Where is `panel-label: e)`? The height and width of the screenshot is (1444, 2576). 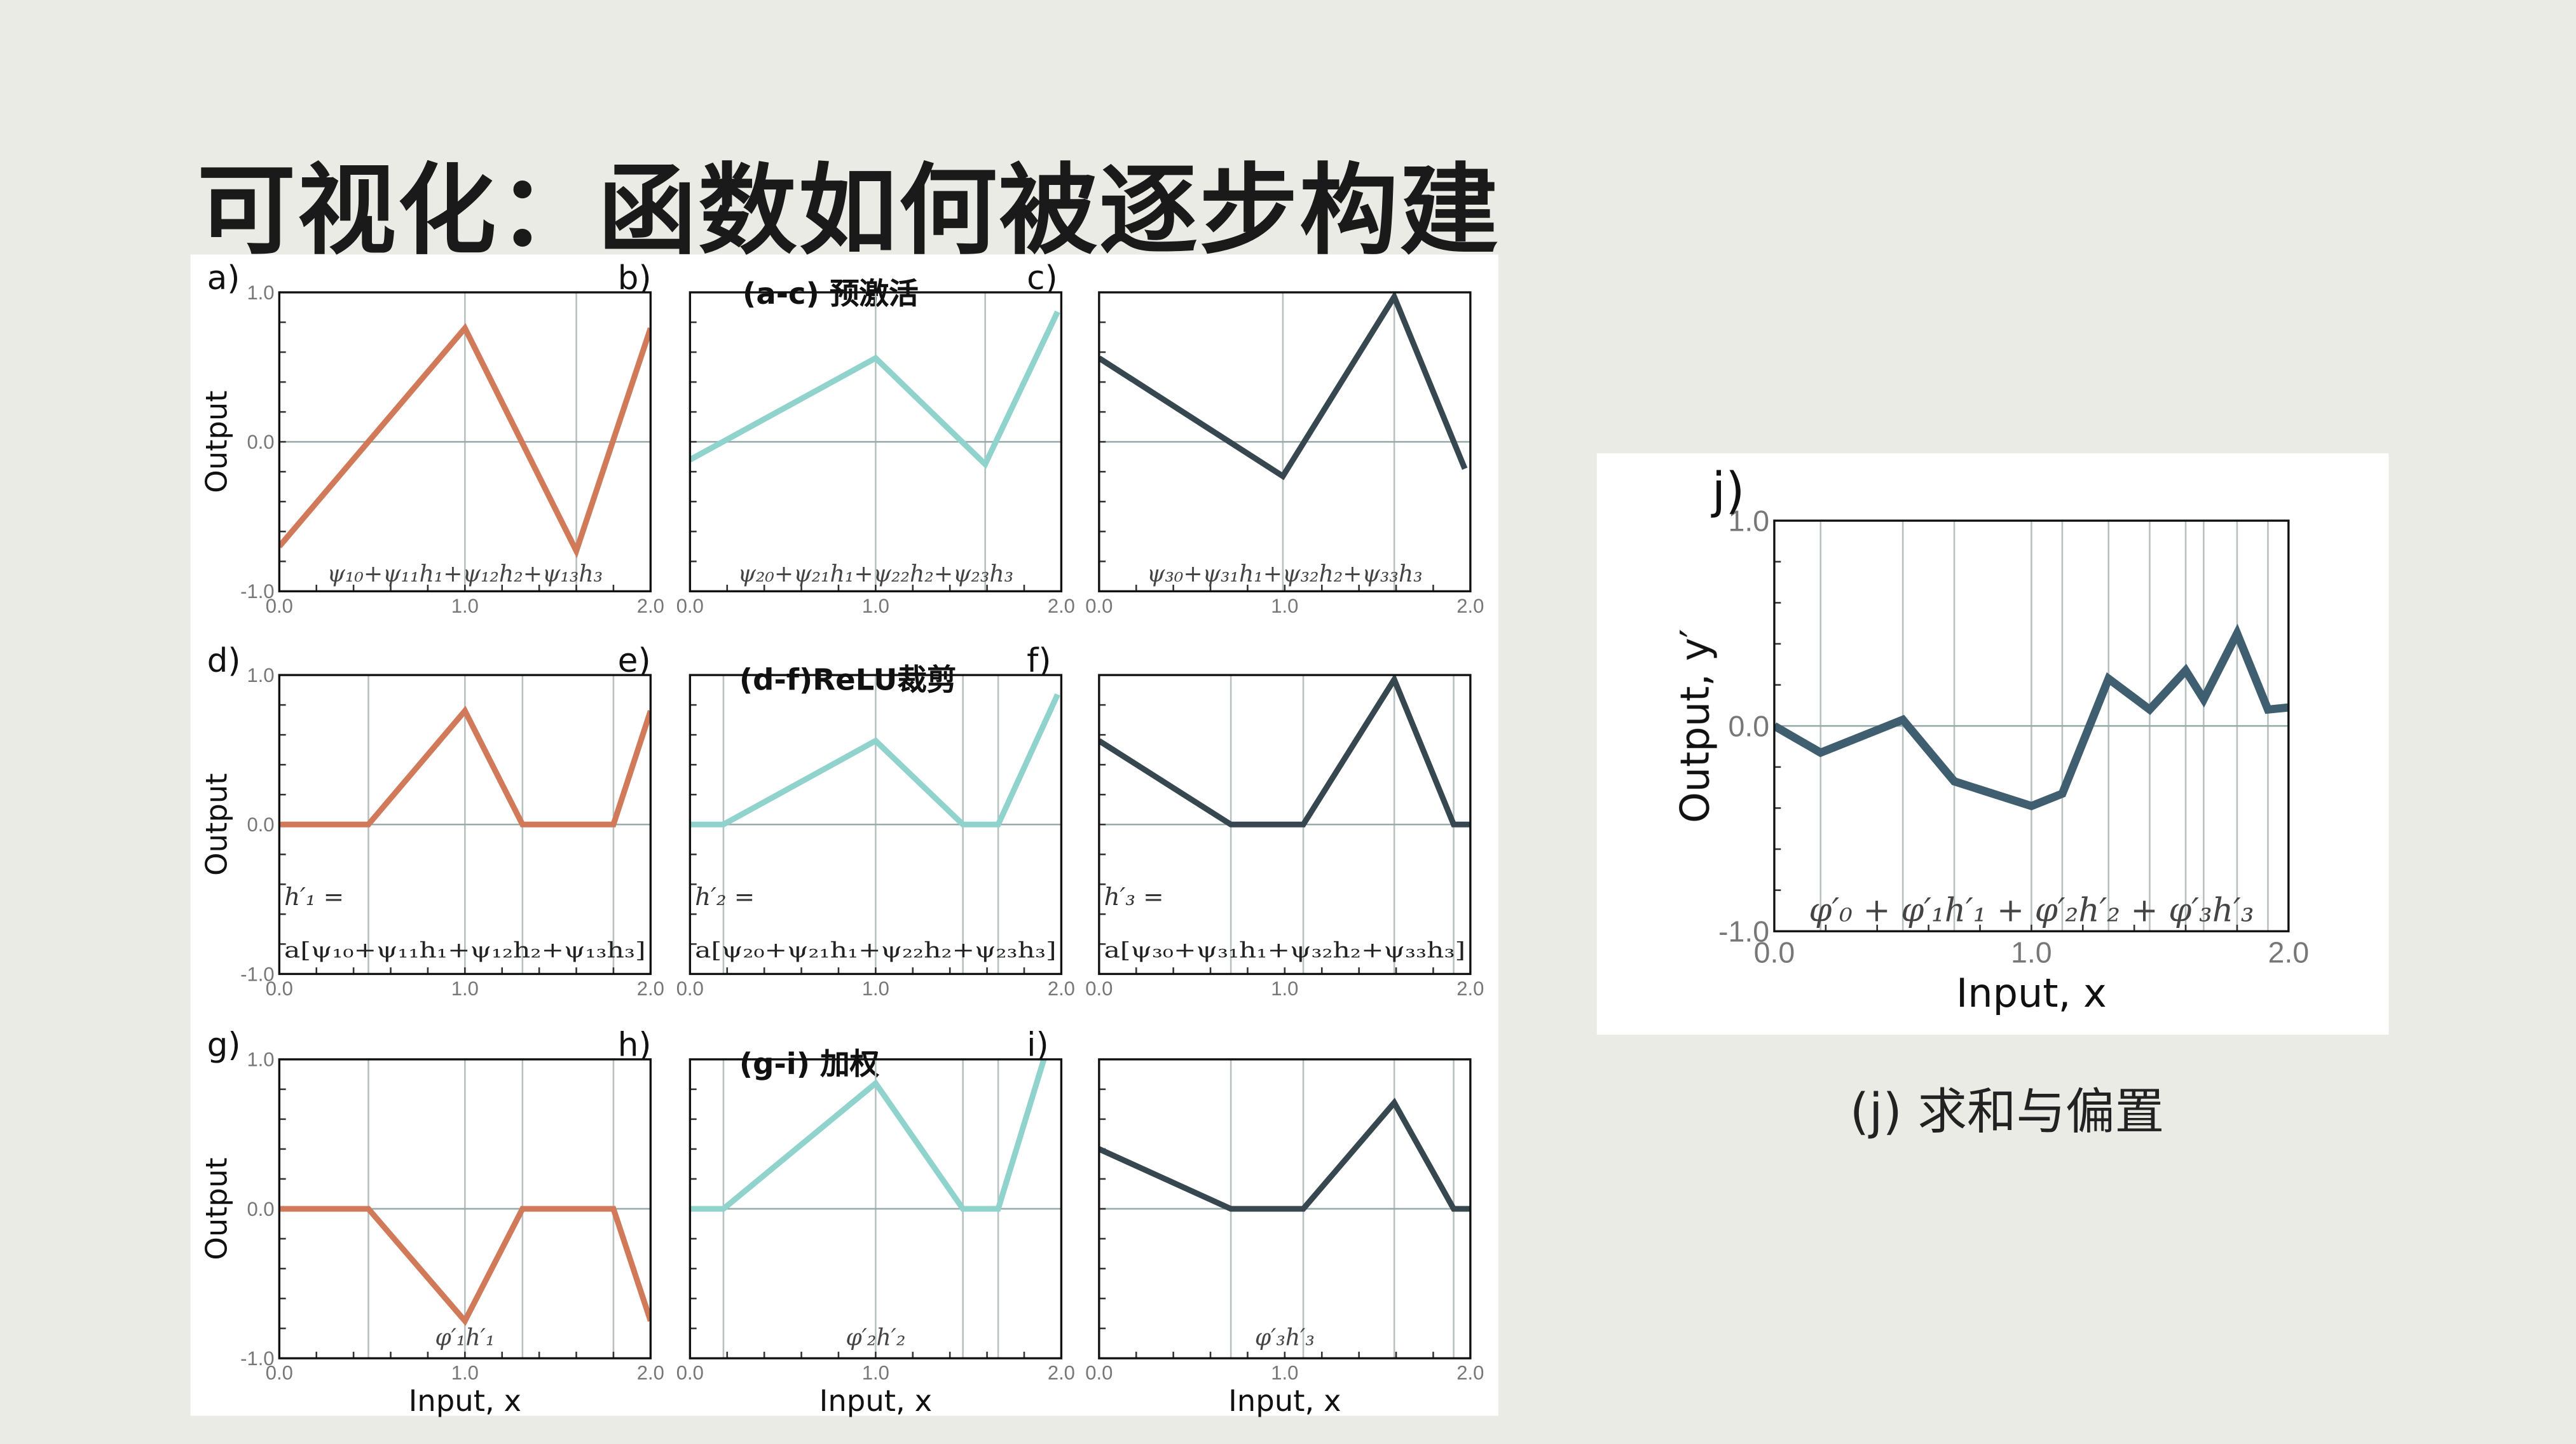
panel-label: e) is located at coordinates (634, 661).